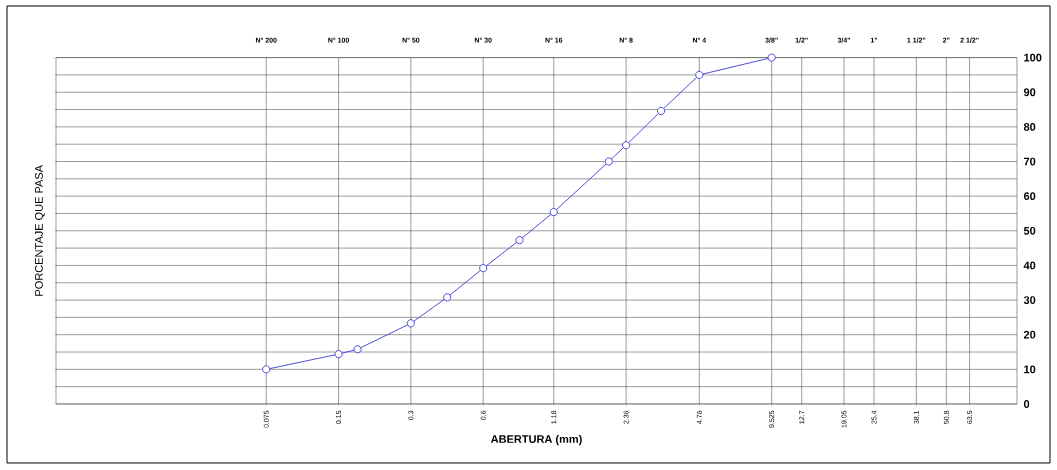 The image size is (1057, 470). Describe the element at coordinates (1029, 196) in the screenshot. I see `y-tick-label: 60` at that location.